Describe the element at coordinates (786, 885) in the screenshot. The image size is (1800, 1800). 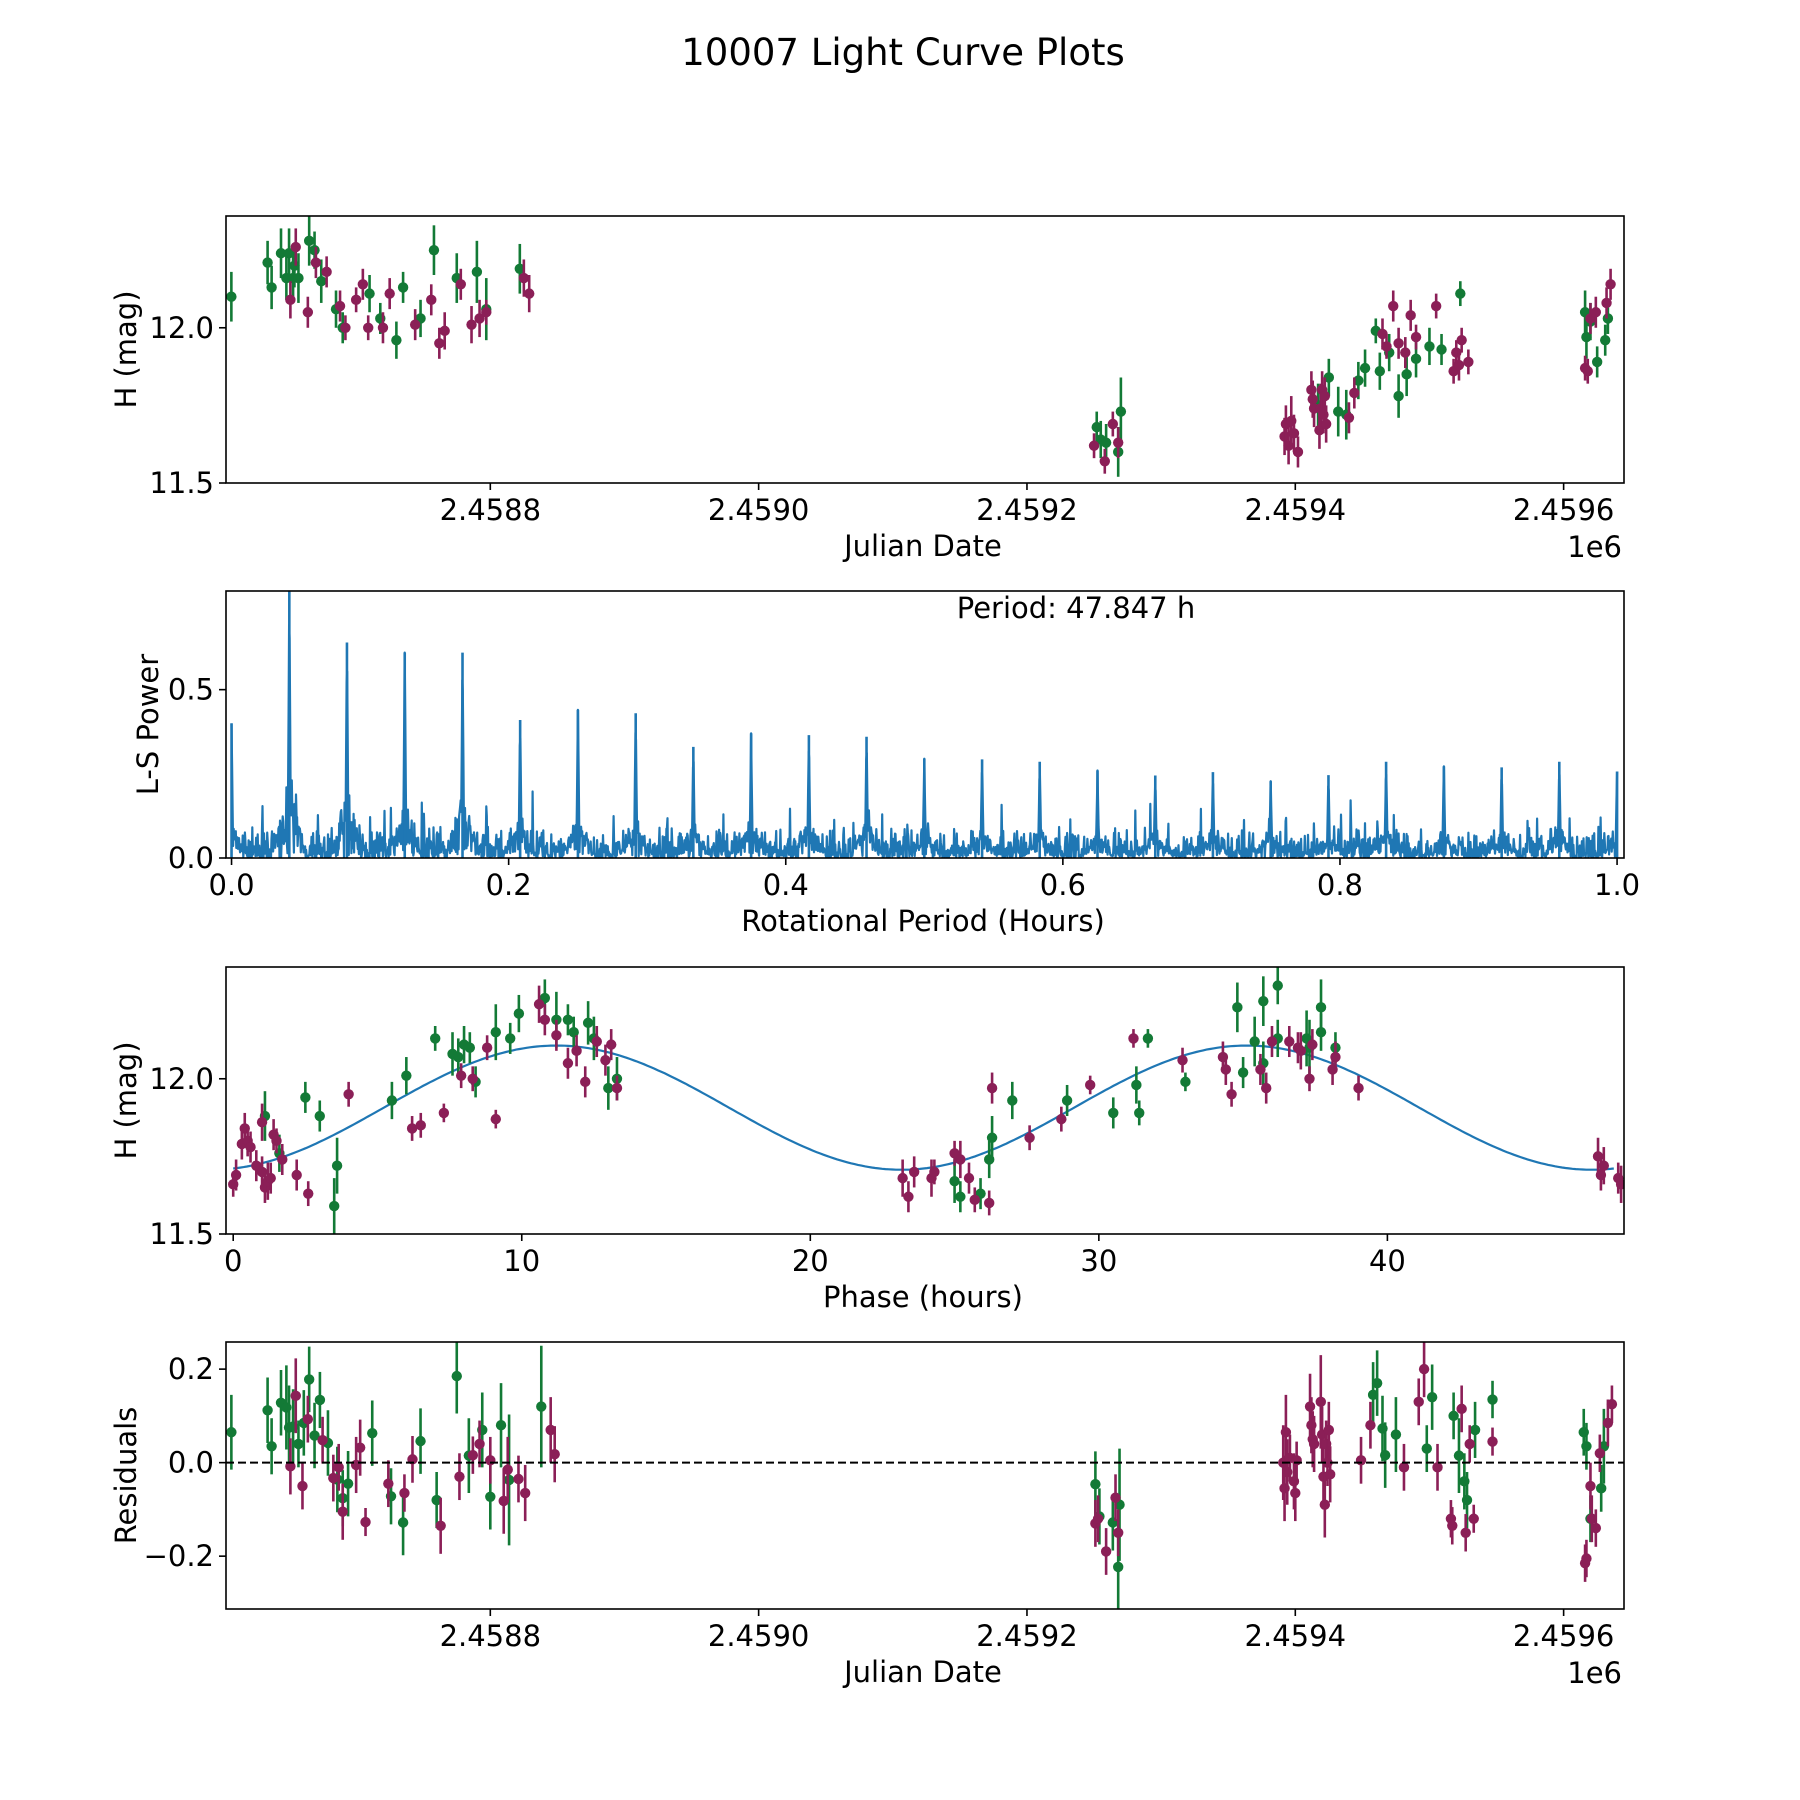
I see `x-tick-label: 0.4` at that location.